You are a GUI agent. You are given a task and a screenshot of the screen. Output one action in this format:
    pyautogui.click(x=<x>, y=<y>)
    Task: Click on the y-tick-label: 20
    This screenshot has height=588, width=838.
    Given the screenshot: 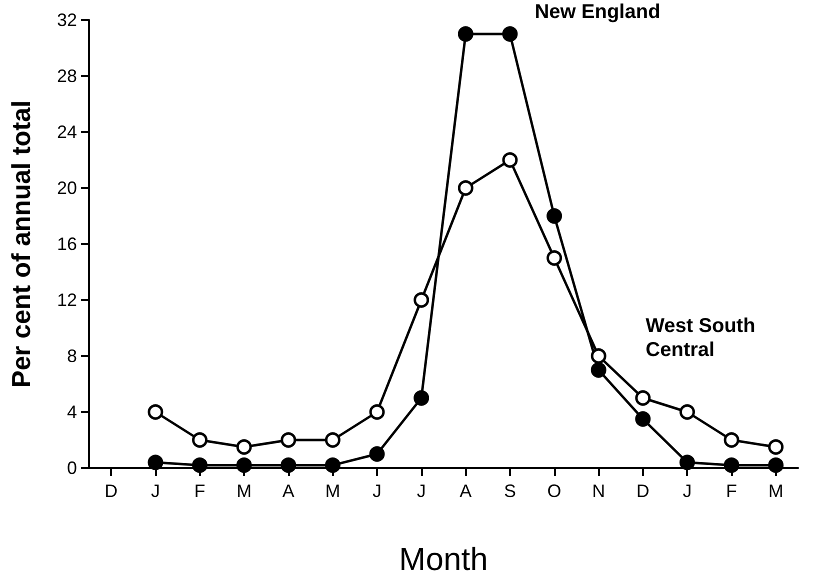 What is the action you would take?
    pyautogui.click(x=66, y=188)
    